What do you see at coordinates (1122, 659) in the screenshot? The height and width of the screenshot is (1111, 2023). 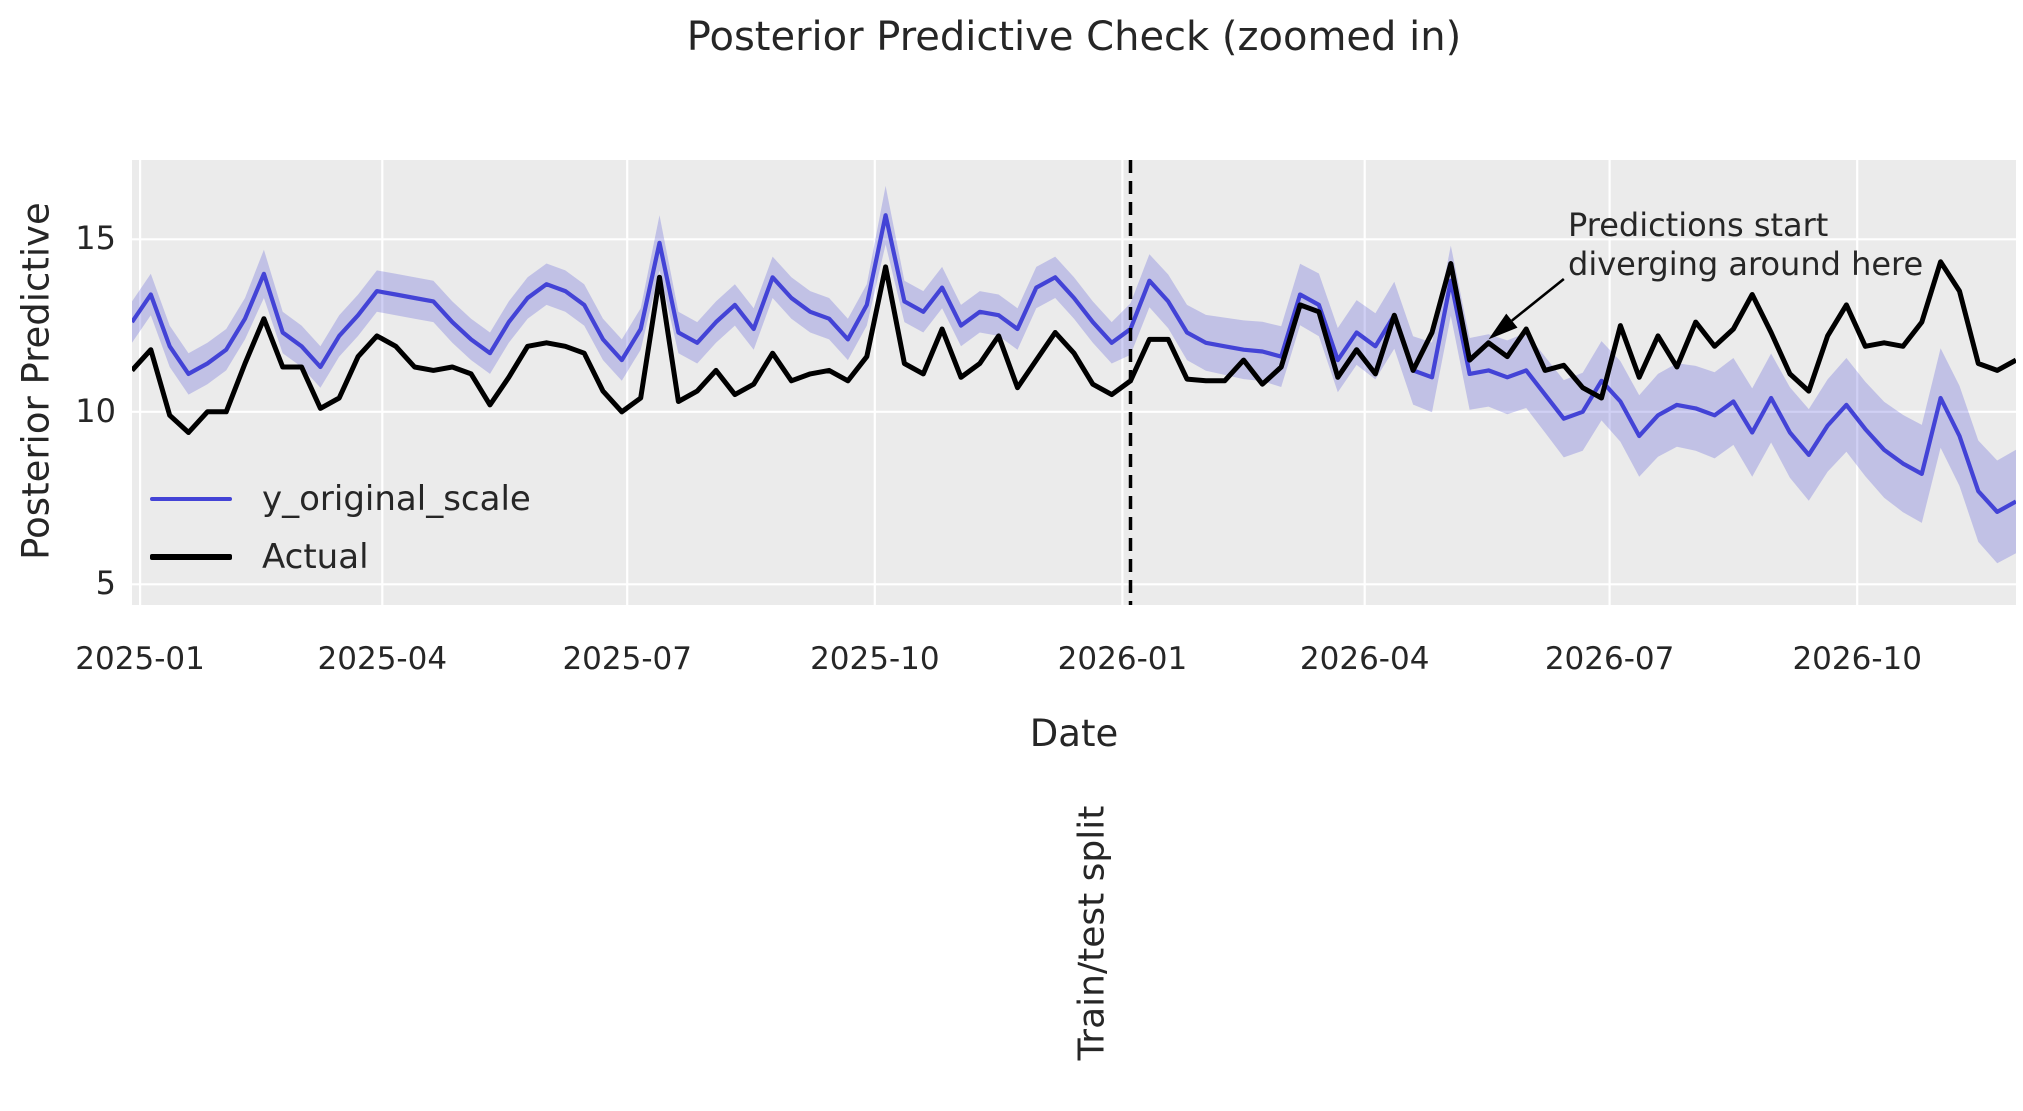 I see `x-tick-label: 2026-01` at bounding box center [1122, 659].